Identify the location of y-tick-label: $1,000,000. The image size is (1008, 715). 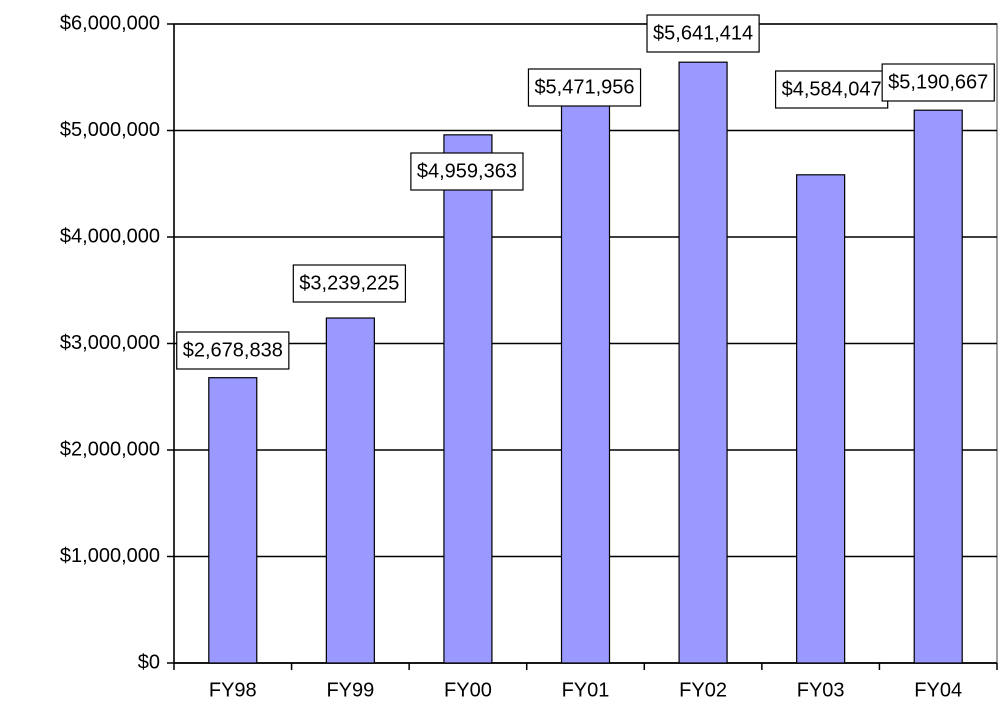
(110, 556).